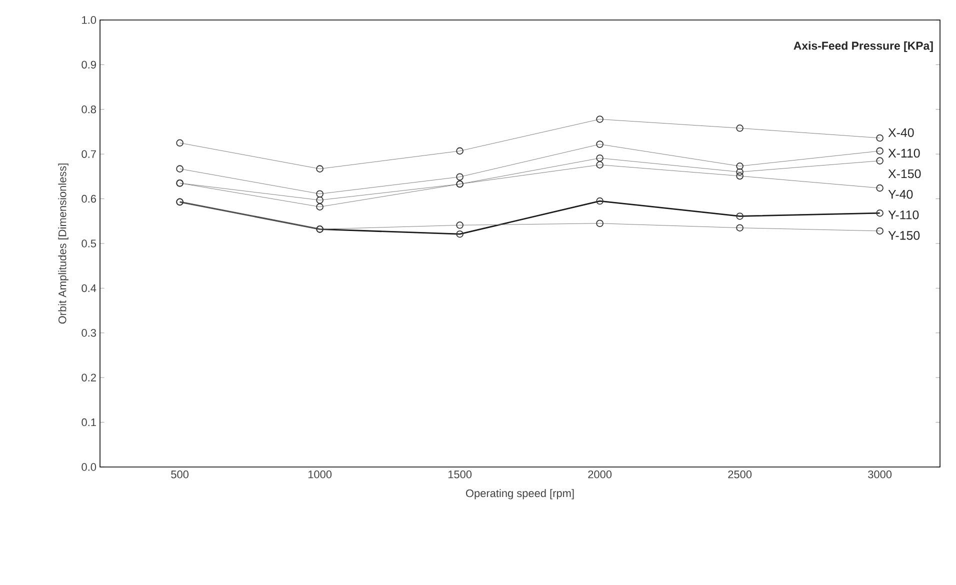 The width and height of the screenshot is (956, 585). What do you see at coordinates (89, 288) in the screenshot?
I see `y-tick-label: 0.4` at bounding box center [89, 288].